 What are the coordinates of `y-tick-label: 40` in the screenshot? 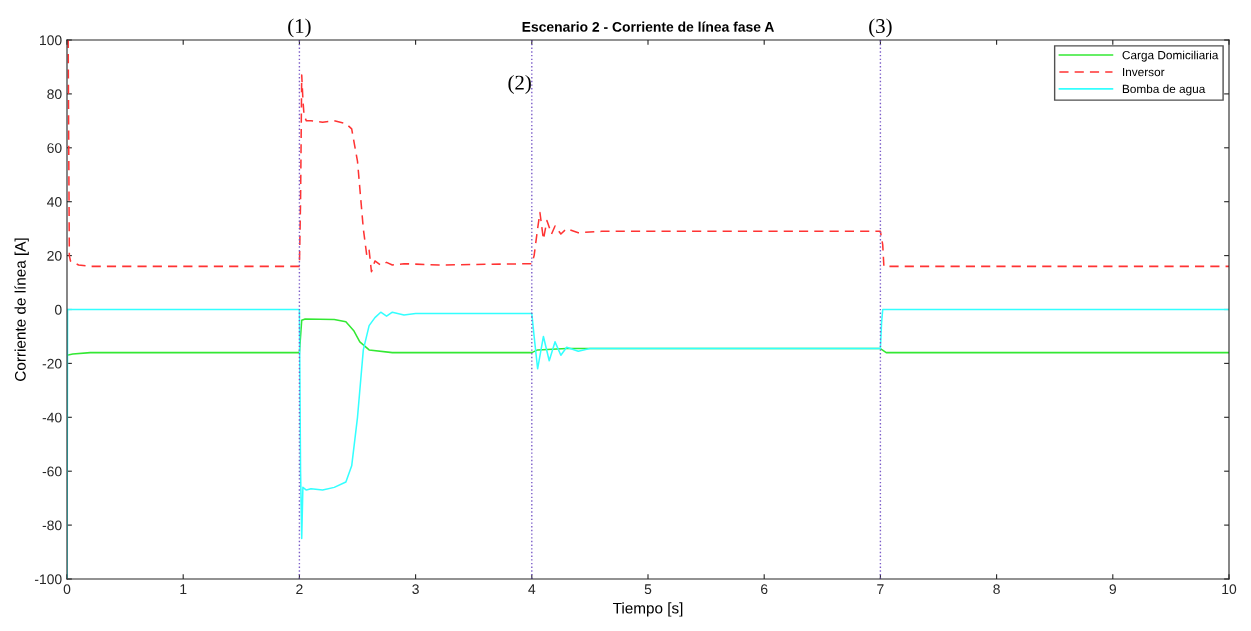 It's located at (54, 202).